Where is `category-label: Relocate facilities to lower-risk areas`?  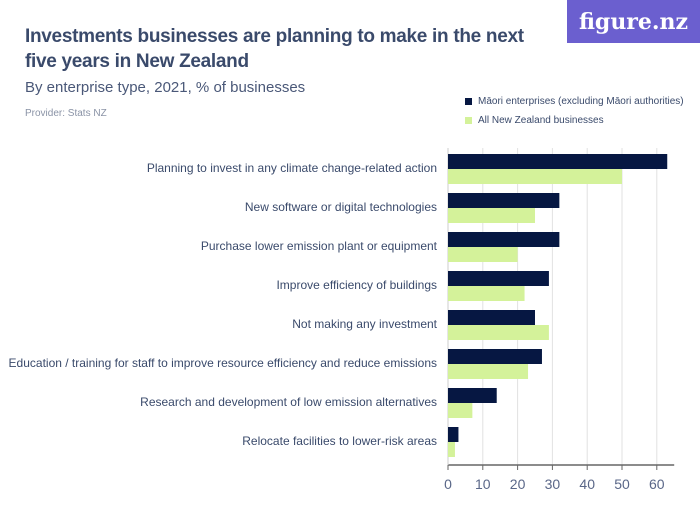
category-label: Relocate facilities to lower-risk areas is located at coordinates (339, 441).